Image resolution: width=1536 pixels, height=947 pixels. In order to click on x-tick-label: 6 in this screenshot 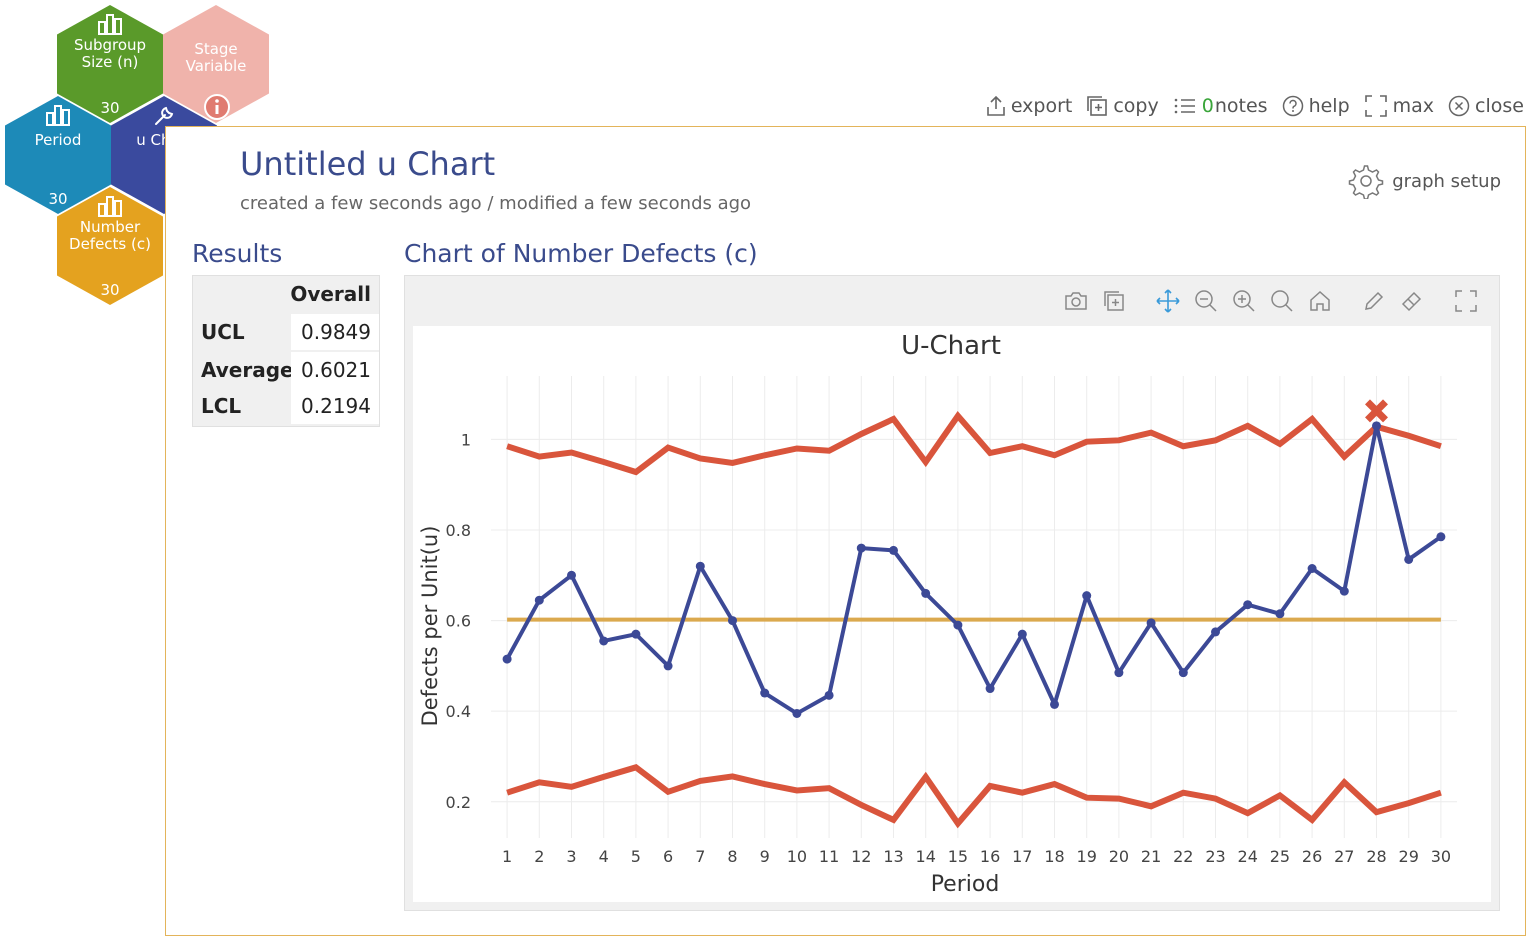, I will do `click(668, 856)`.